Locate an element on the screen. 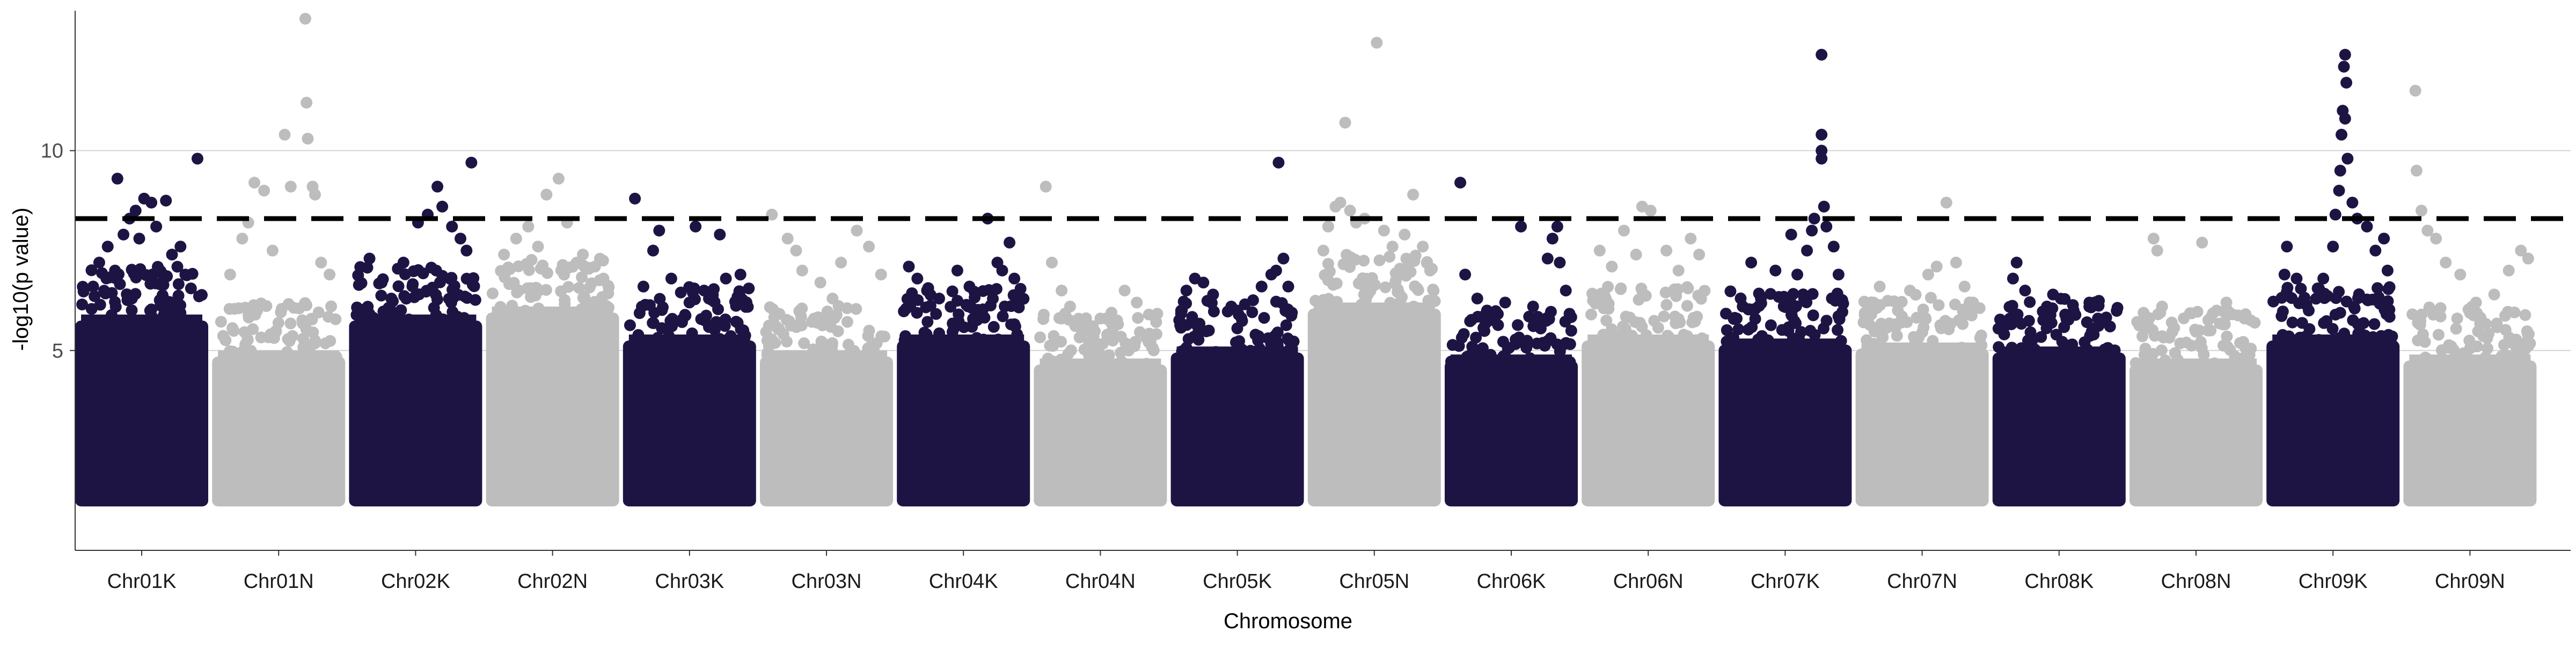  chromosome-Chr09N is located at coordinates (2470, 295).